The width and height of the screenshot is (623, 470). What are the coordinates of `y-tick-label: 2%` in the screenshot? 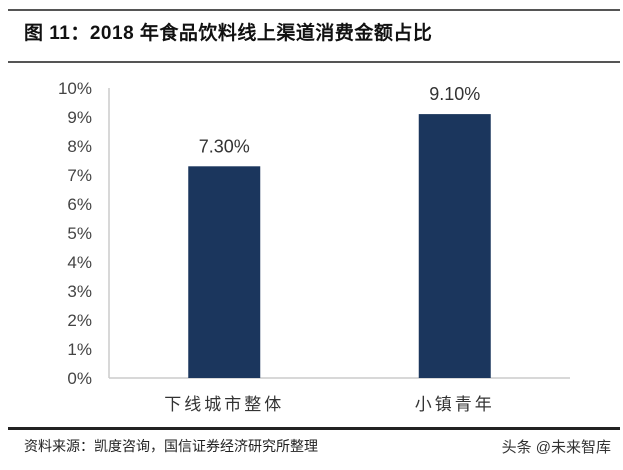 It's located at (79, 320).